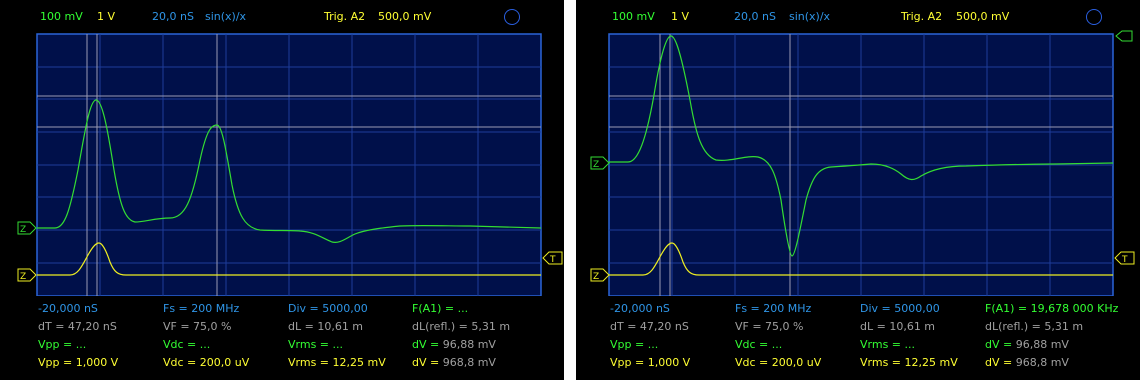 This screenshot has height=380, width=1140. What do you see at coordinates (1124, 36) in the screenshot?
I see `level-marker-green-icon` at bounding box center [1124, 36].